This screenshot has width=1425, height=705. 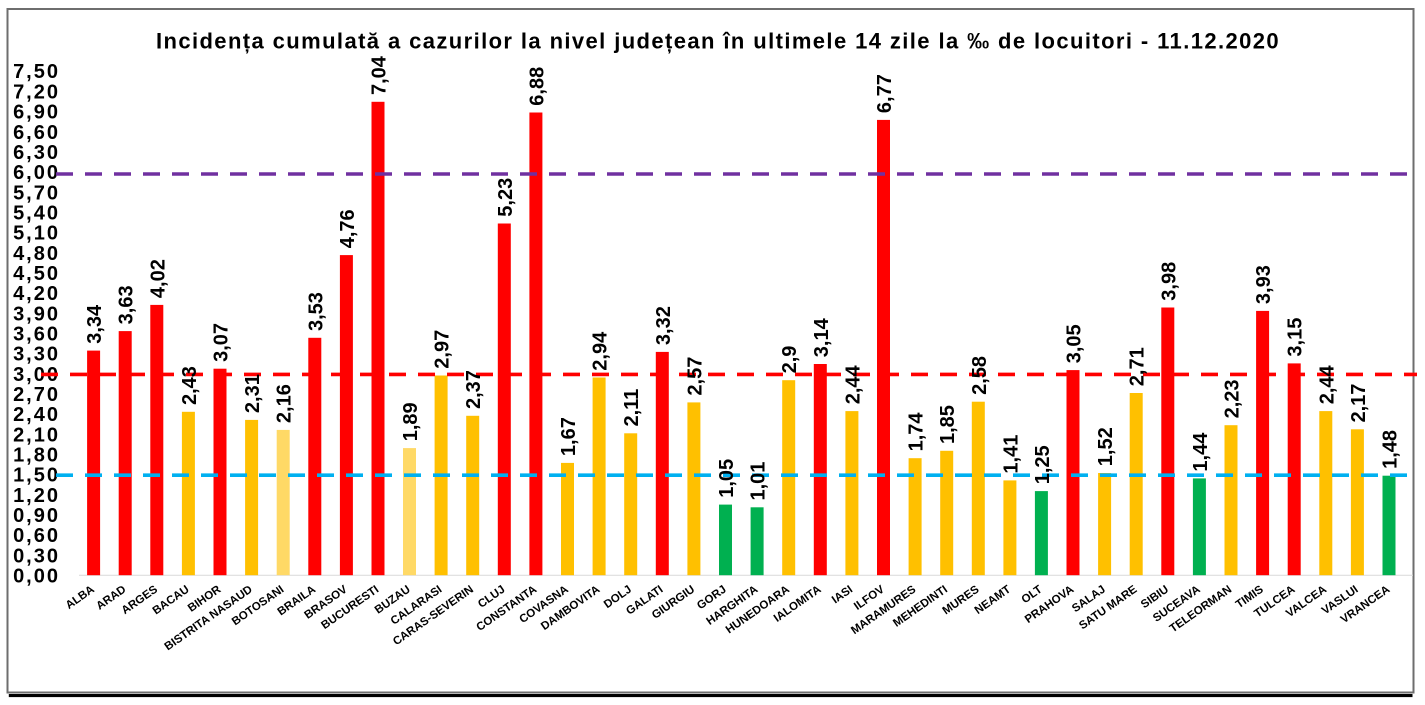 I want to click on svg-text: 2,23, so click(x=1233, y=398).